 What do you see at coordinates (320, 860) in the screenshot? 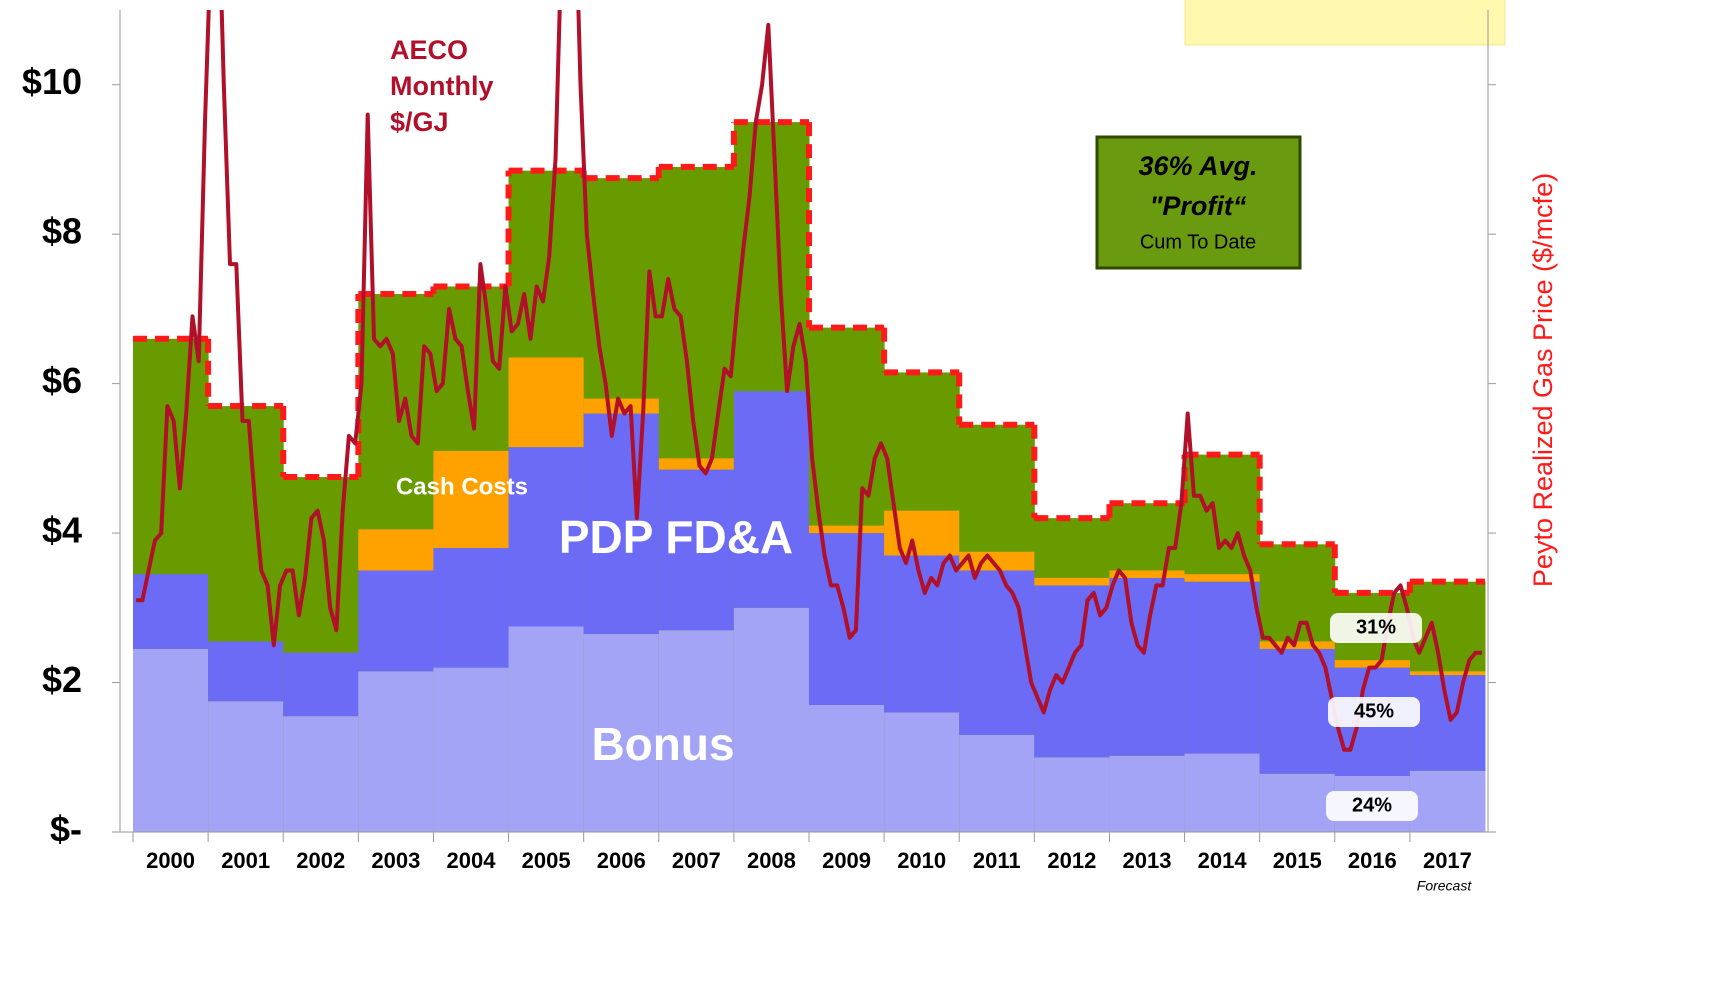
I see `x-tick-label: 2002` at bounding box center [320, 860].